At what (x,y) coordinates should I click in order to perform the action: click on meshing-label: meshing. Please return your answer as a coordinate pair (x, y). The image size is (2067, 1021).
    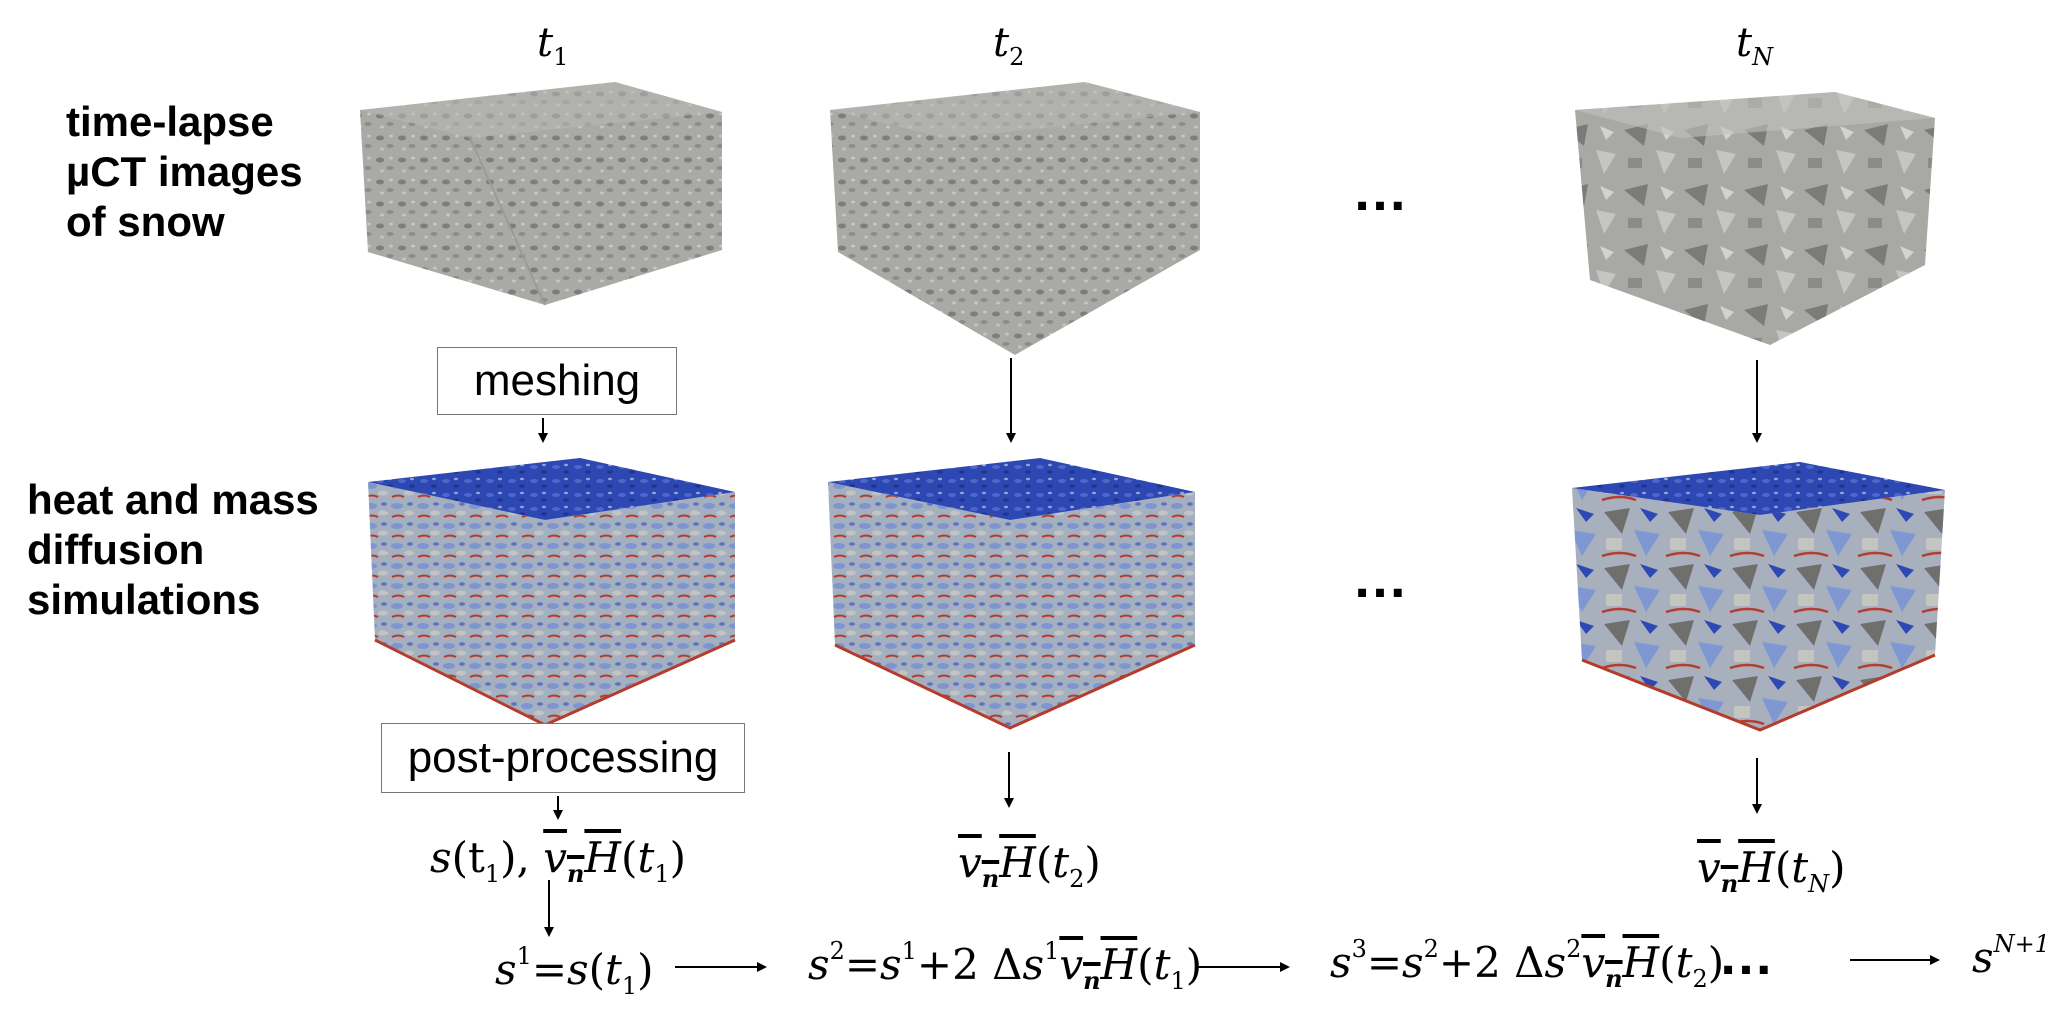
    Looking at the image, I should click on (557, 380).